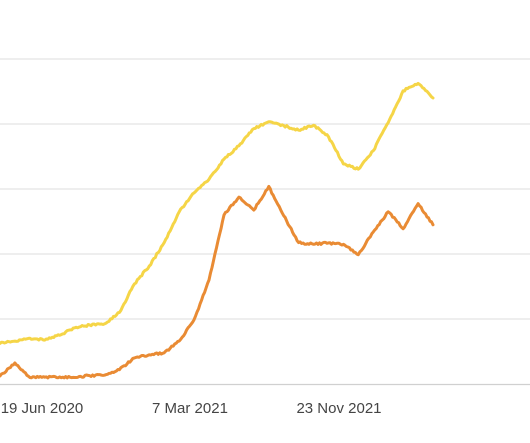 Image resolution: width=530 pixels, height=443 pixels. I want to click on x-tick-labels: 19 Jun 2020 7 Mar 2021 23 Nov 2021, so click(191, 408).